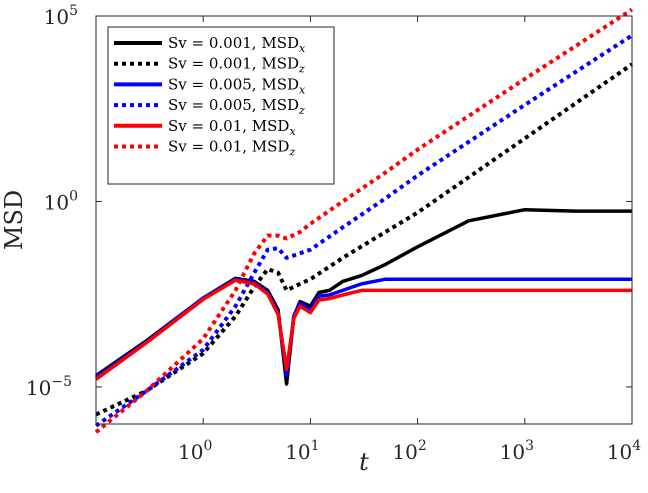  I want to click on legend-label-3: Sv = 0.005, MSDz, so click(236, 106).